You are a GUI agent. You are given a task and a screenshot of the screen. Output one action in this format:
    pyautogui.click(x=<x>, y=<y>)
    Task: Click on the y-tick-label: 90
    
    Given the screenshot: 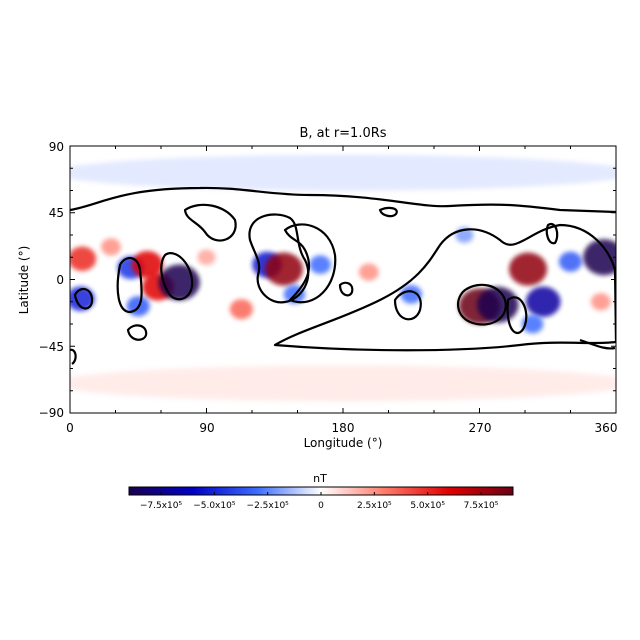 What is the action you would take?
    pyautogui.click(x=56, y=147)
    